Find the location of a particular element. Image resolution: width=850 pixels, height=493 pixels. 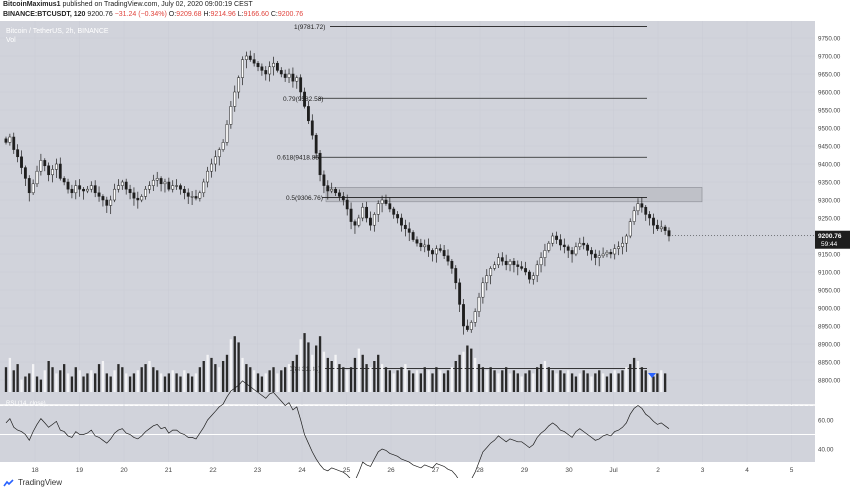

x-tick-label: 26 is located at coordinates (391, 470).